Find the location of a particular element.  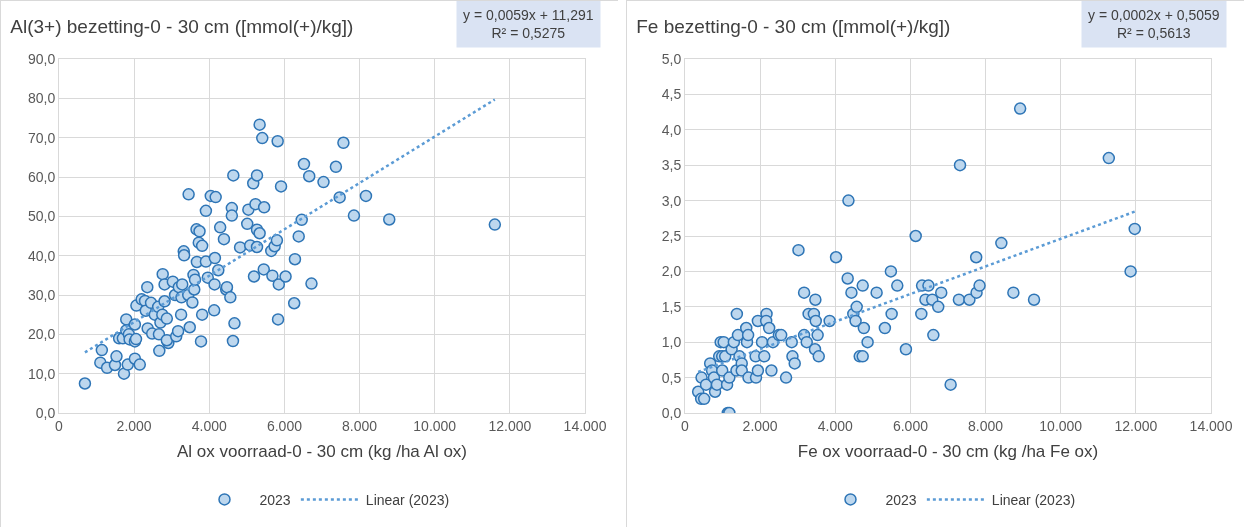

y-tick-label: 30,0 is located at coordinates (41, 294).